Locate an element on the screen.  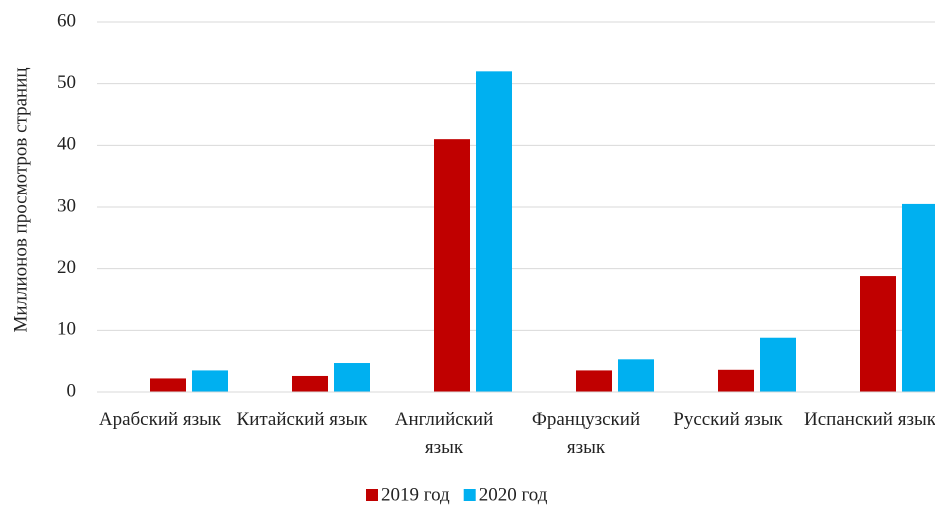
y-tick-label: 0 is located at coordinates (72, 390).